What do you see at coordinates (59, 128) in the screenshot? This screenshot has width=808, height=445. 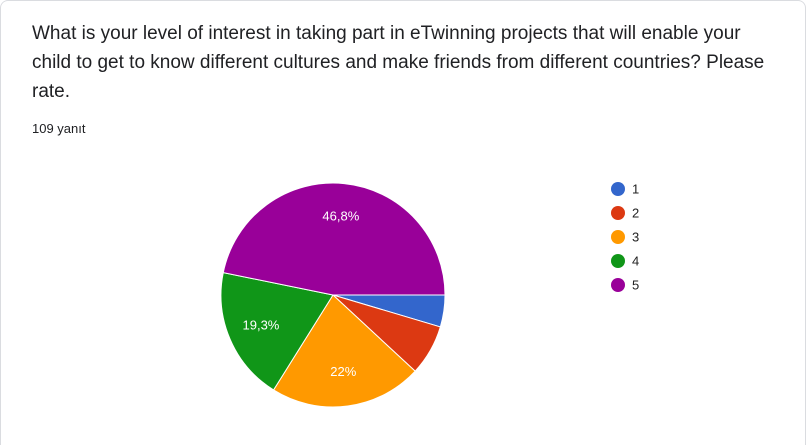 I see `response-count: 109 yanıt` at bounding box center [59, 128].